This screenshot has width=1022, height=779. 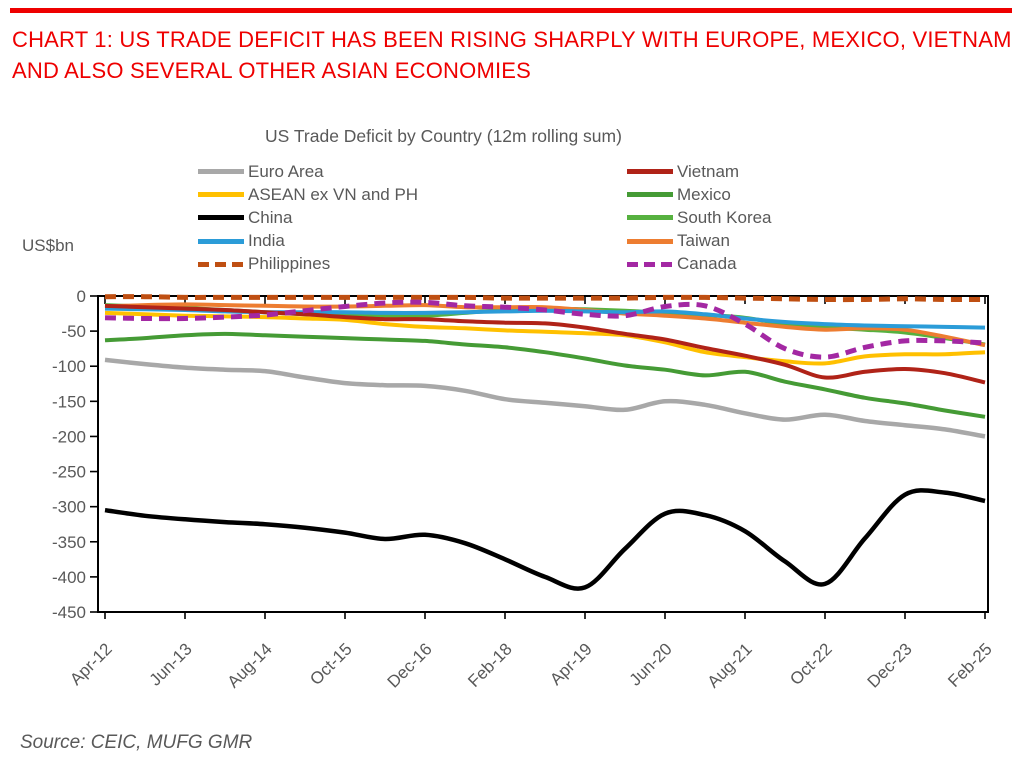 What do you see at coordinates (811, 664) in the screenshot?
I see `x-tick-label: Oct-22` at bounding box center [811, 664].